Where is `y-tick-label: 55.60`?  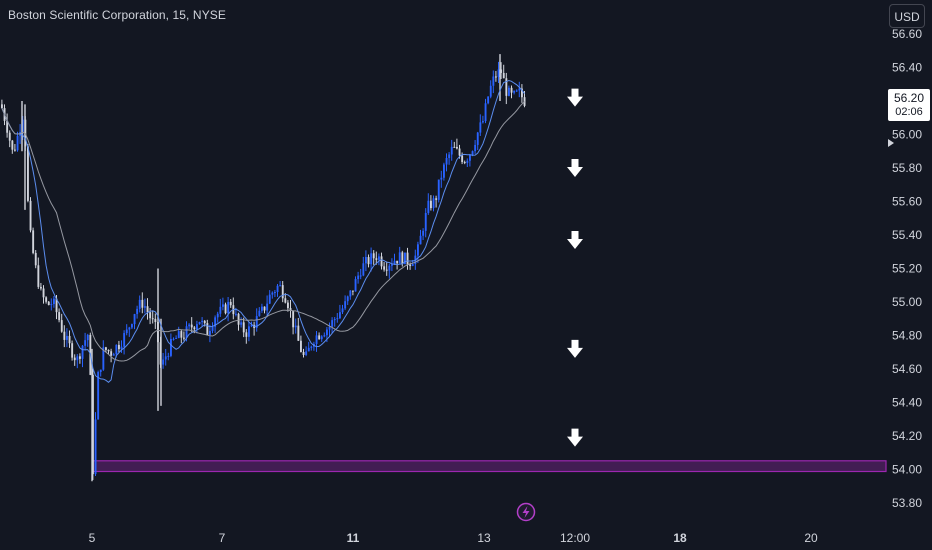 y-tick-label: 55.60 is located at coordinates (907, 202).